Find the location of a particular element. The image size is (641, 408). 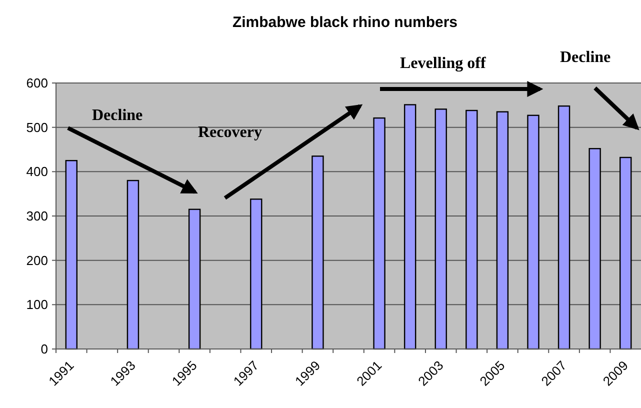

y-tick-label: 500 is located at coordinates (37, 127).